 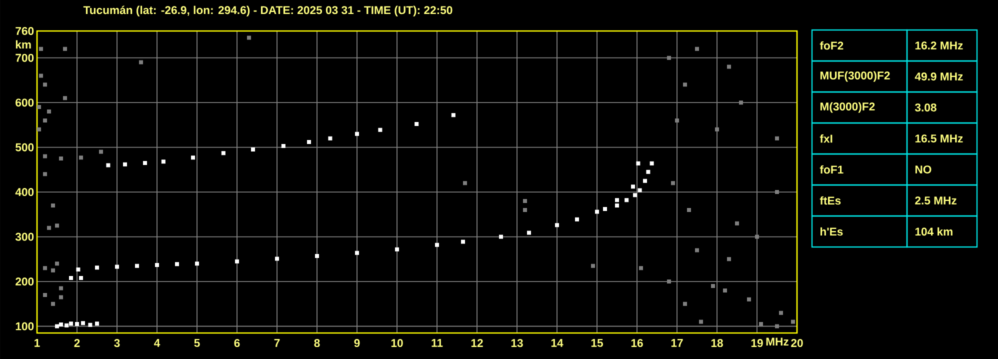 What do you see at coordinates (397, 343) in the screenshot?
I see `x-tick-label: 10` at bounding box center [397, 343].